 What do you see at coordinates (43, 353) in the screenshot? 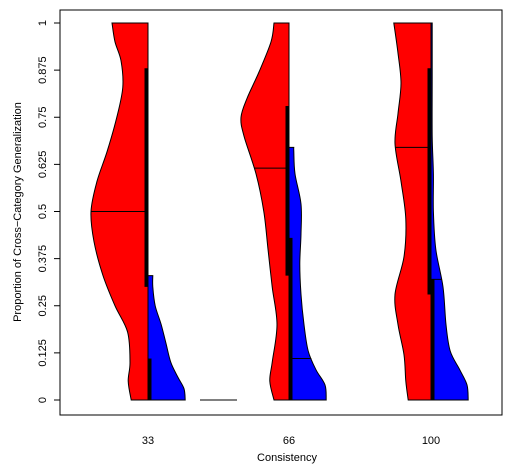
I see `y-tick-label: 0.125` at bounding box center [43, 353].